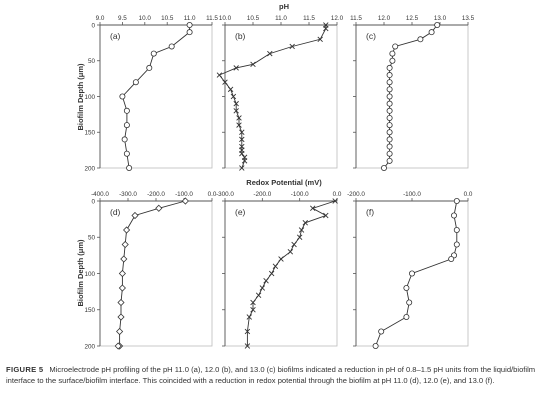 The height and width of the screenshot is (404, 554). Describe the element at coordinates (115, 212) in the screenshot. I see `panel-d-label: (d)` at that location.